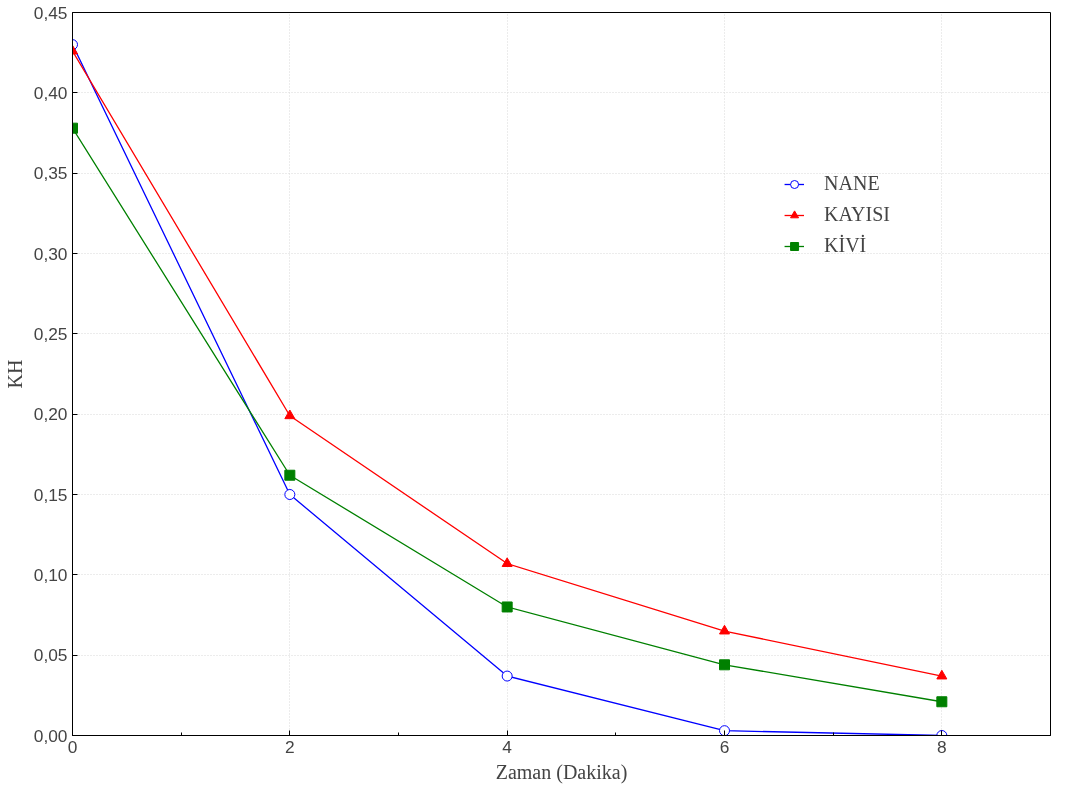 This screenshot has width=1068, height=792. I want to click on y-tick-label: 0,15, so click(50, 494).